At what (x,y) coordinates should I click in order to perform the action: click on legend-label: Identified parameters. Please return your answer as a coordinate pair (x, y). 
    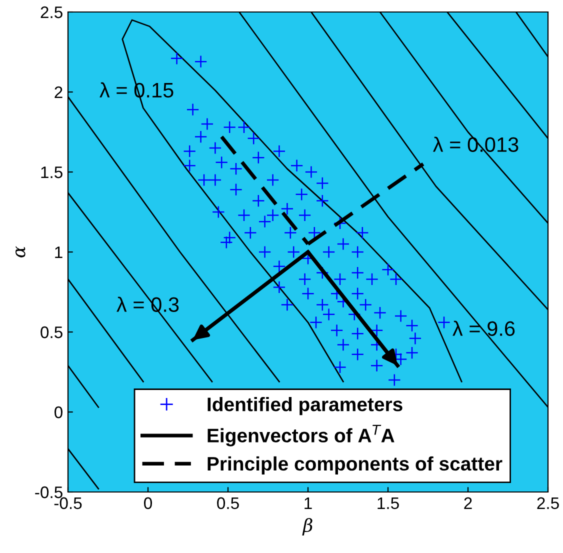
    Looking at the image, I should click on (305, 406).